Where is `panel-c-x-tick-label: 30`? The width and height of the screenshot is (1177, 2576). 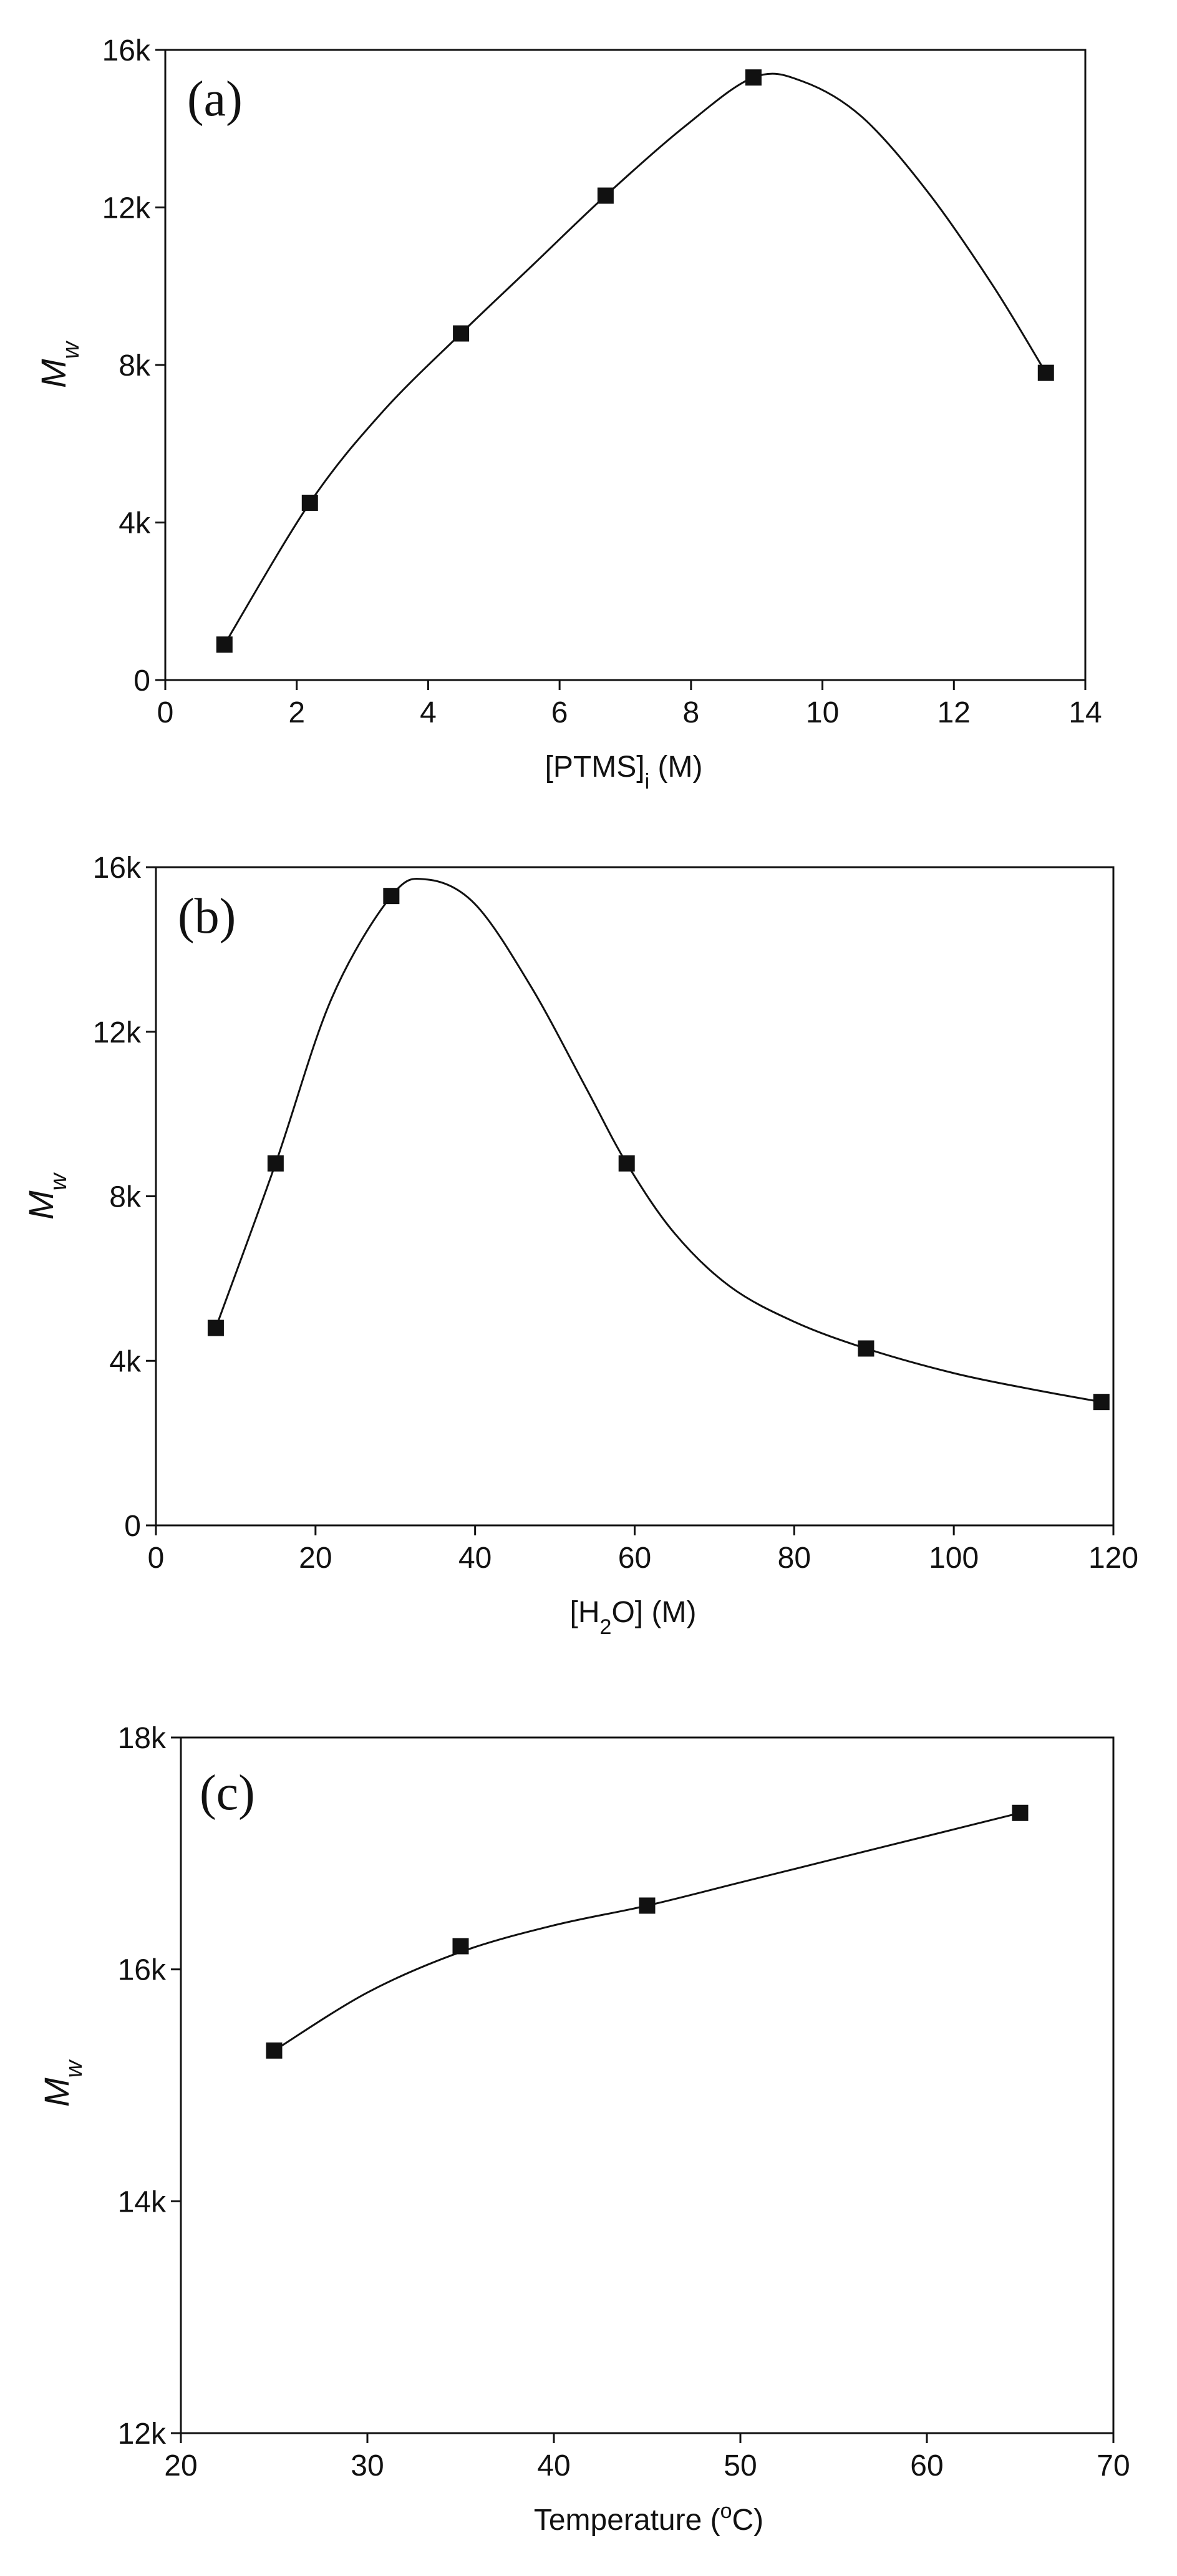 panel-c-x-tick-label: 30 is located at coordinates (367, 2465).